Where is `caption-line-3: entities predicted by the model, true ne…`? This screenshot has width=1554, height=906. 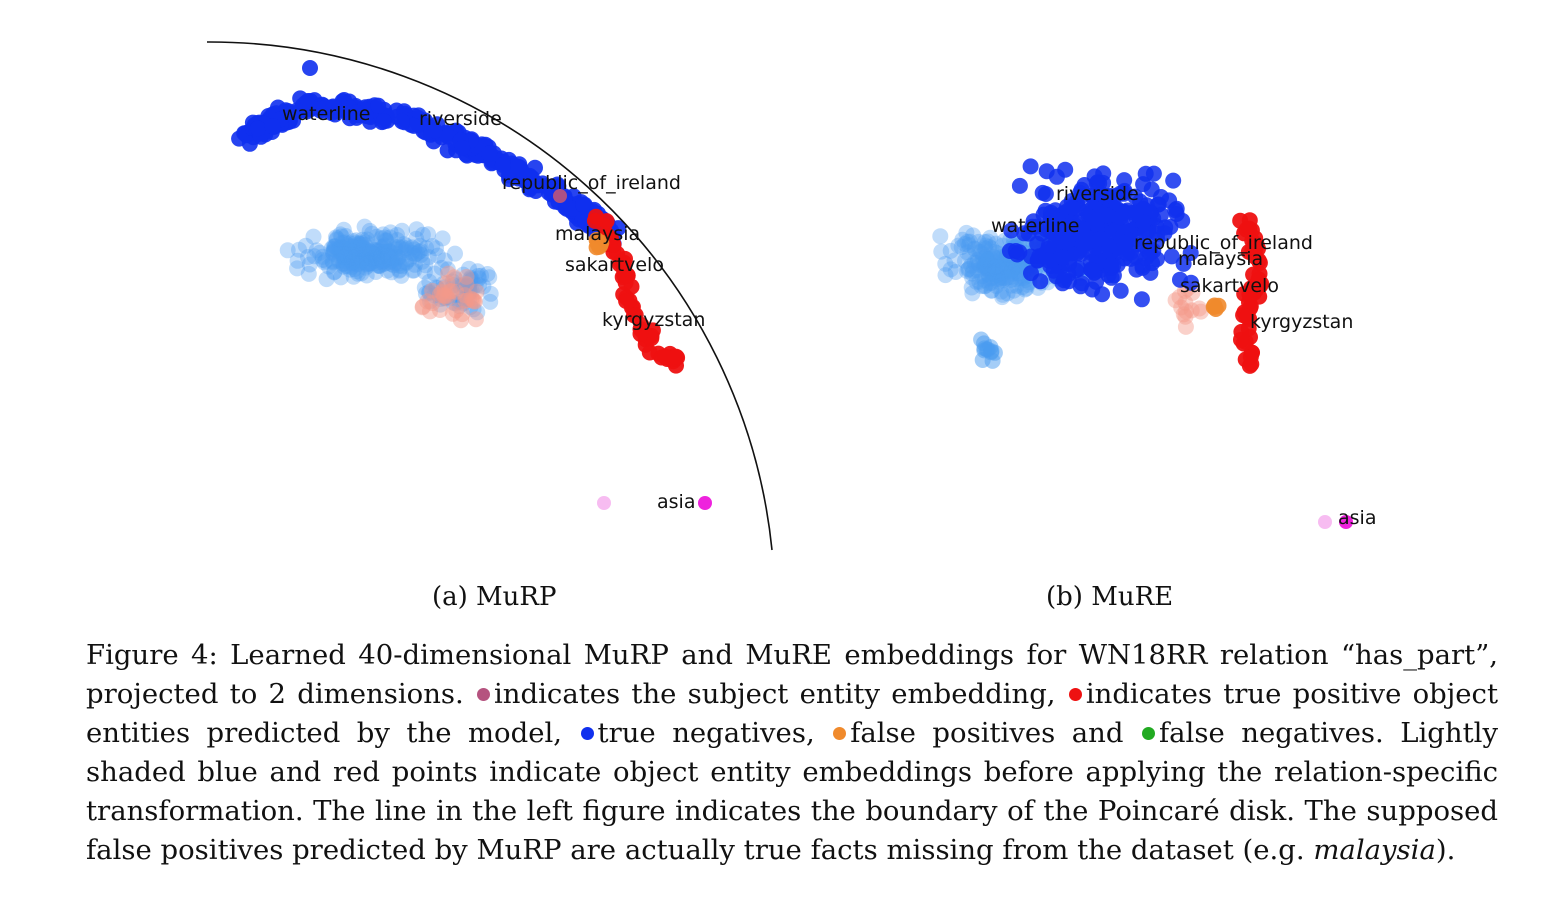 caption-line-3: entities predicted by the model, true ne… is located at coordinates (792, 733).